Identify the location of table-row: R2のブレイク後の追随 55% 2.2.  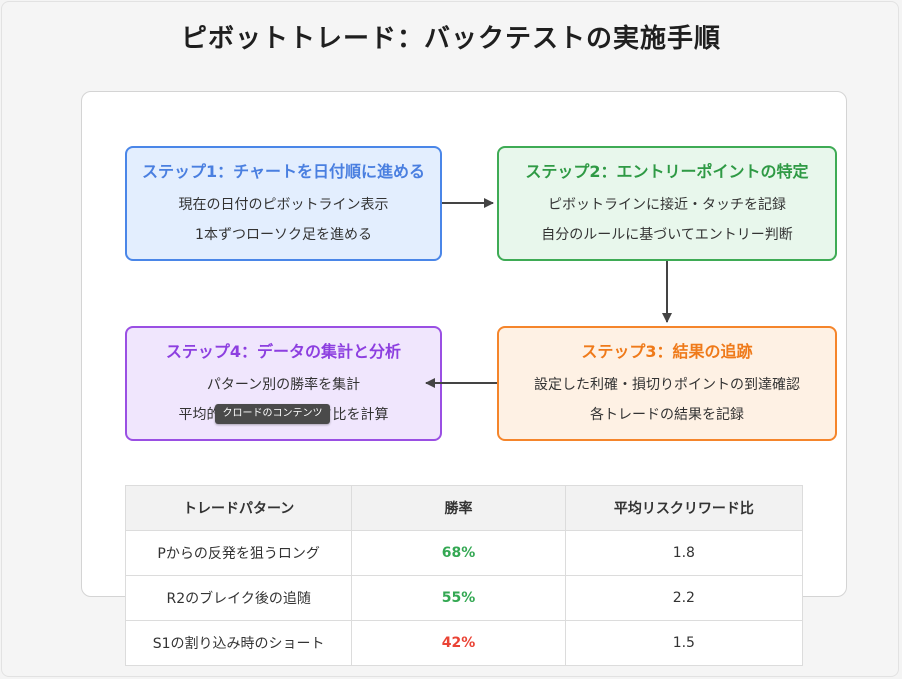
(464, 598).